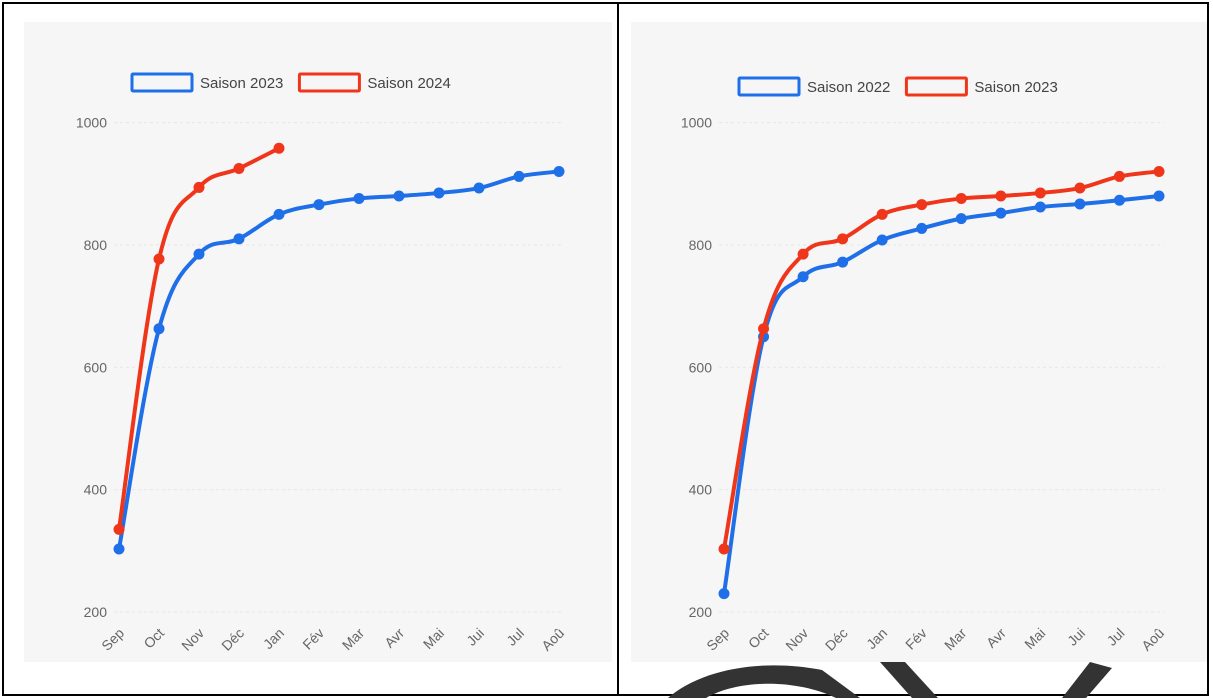  What do you see at coordinates (890, 680) in the screenshot?
I see `decorative-swoosh` at bounding box center [890, 680].